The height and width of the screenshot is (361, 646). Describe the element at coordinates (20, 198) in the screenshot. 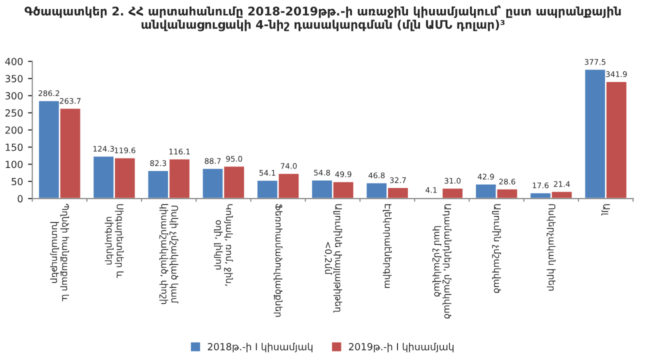

I see `y-tick-label: 0` at that location.